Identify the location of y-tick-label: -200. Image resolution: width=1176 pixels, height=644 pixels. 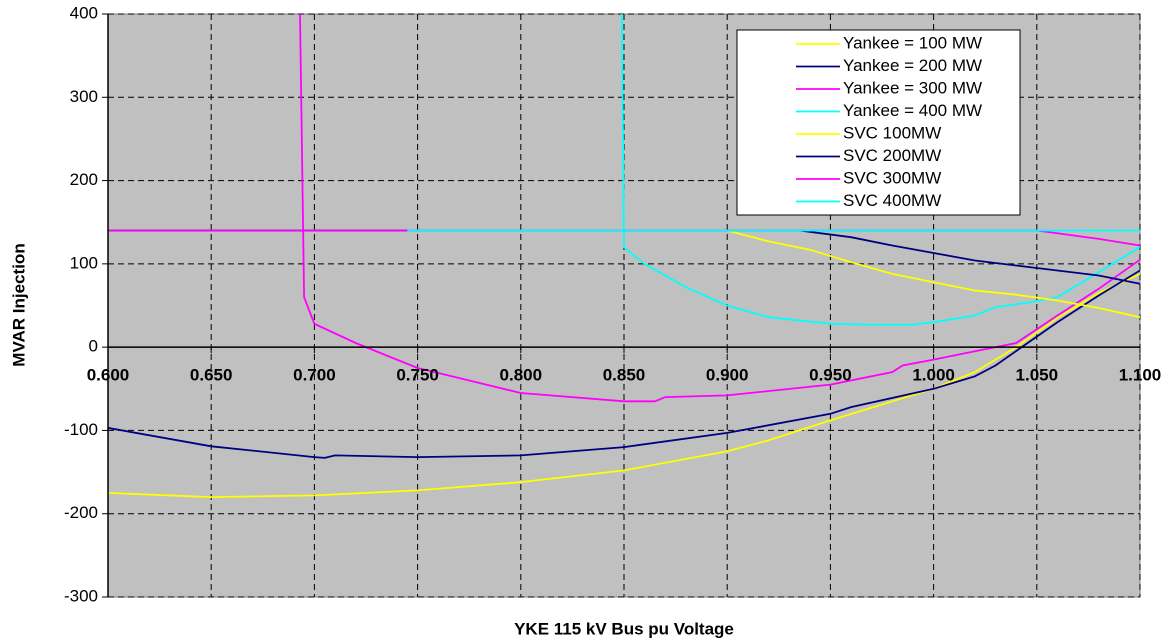
(81, 512).